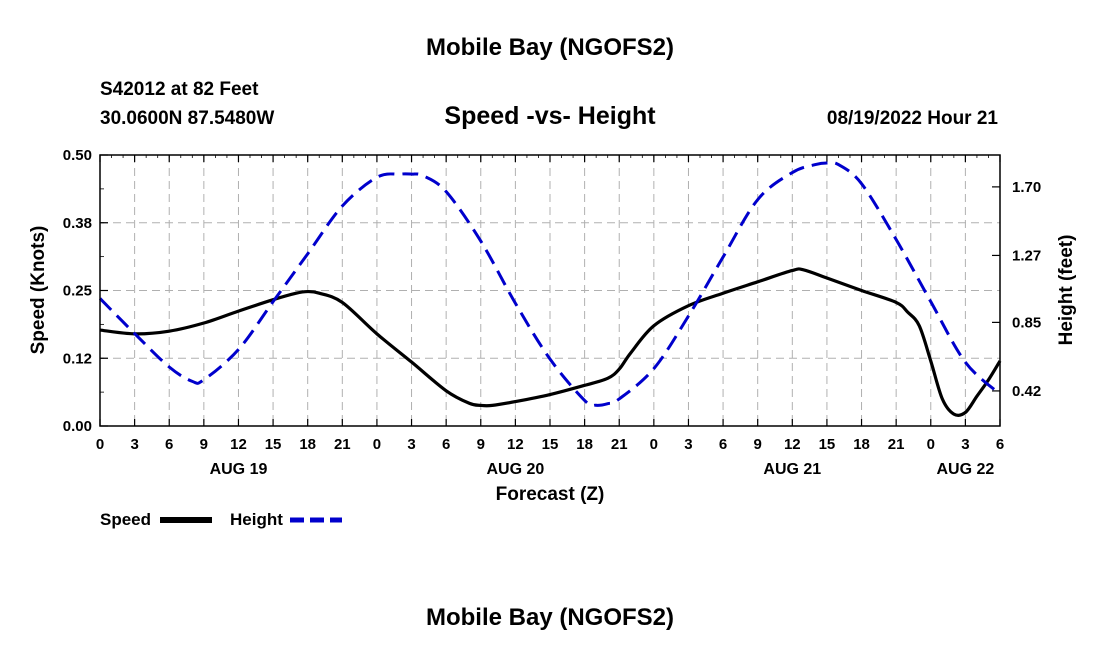  What do you see at coordinates (38, 290) in the screenshot?
I see `y-axis-label: Speed (Knots)` at bounding box center [38, 290].